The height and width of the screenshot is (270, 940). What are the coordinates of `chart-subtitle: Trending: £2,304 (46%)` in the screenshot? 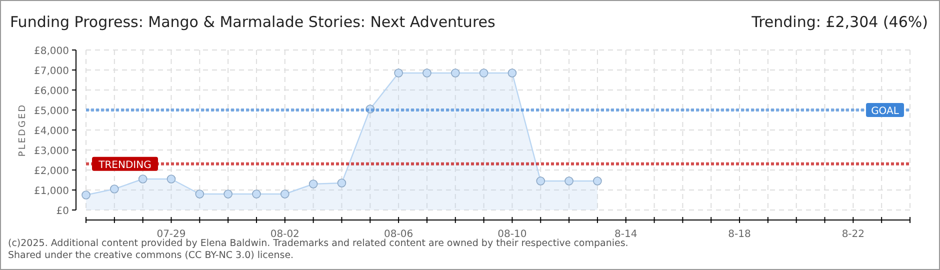 It's located at (839, 22).